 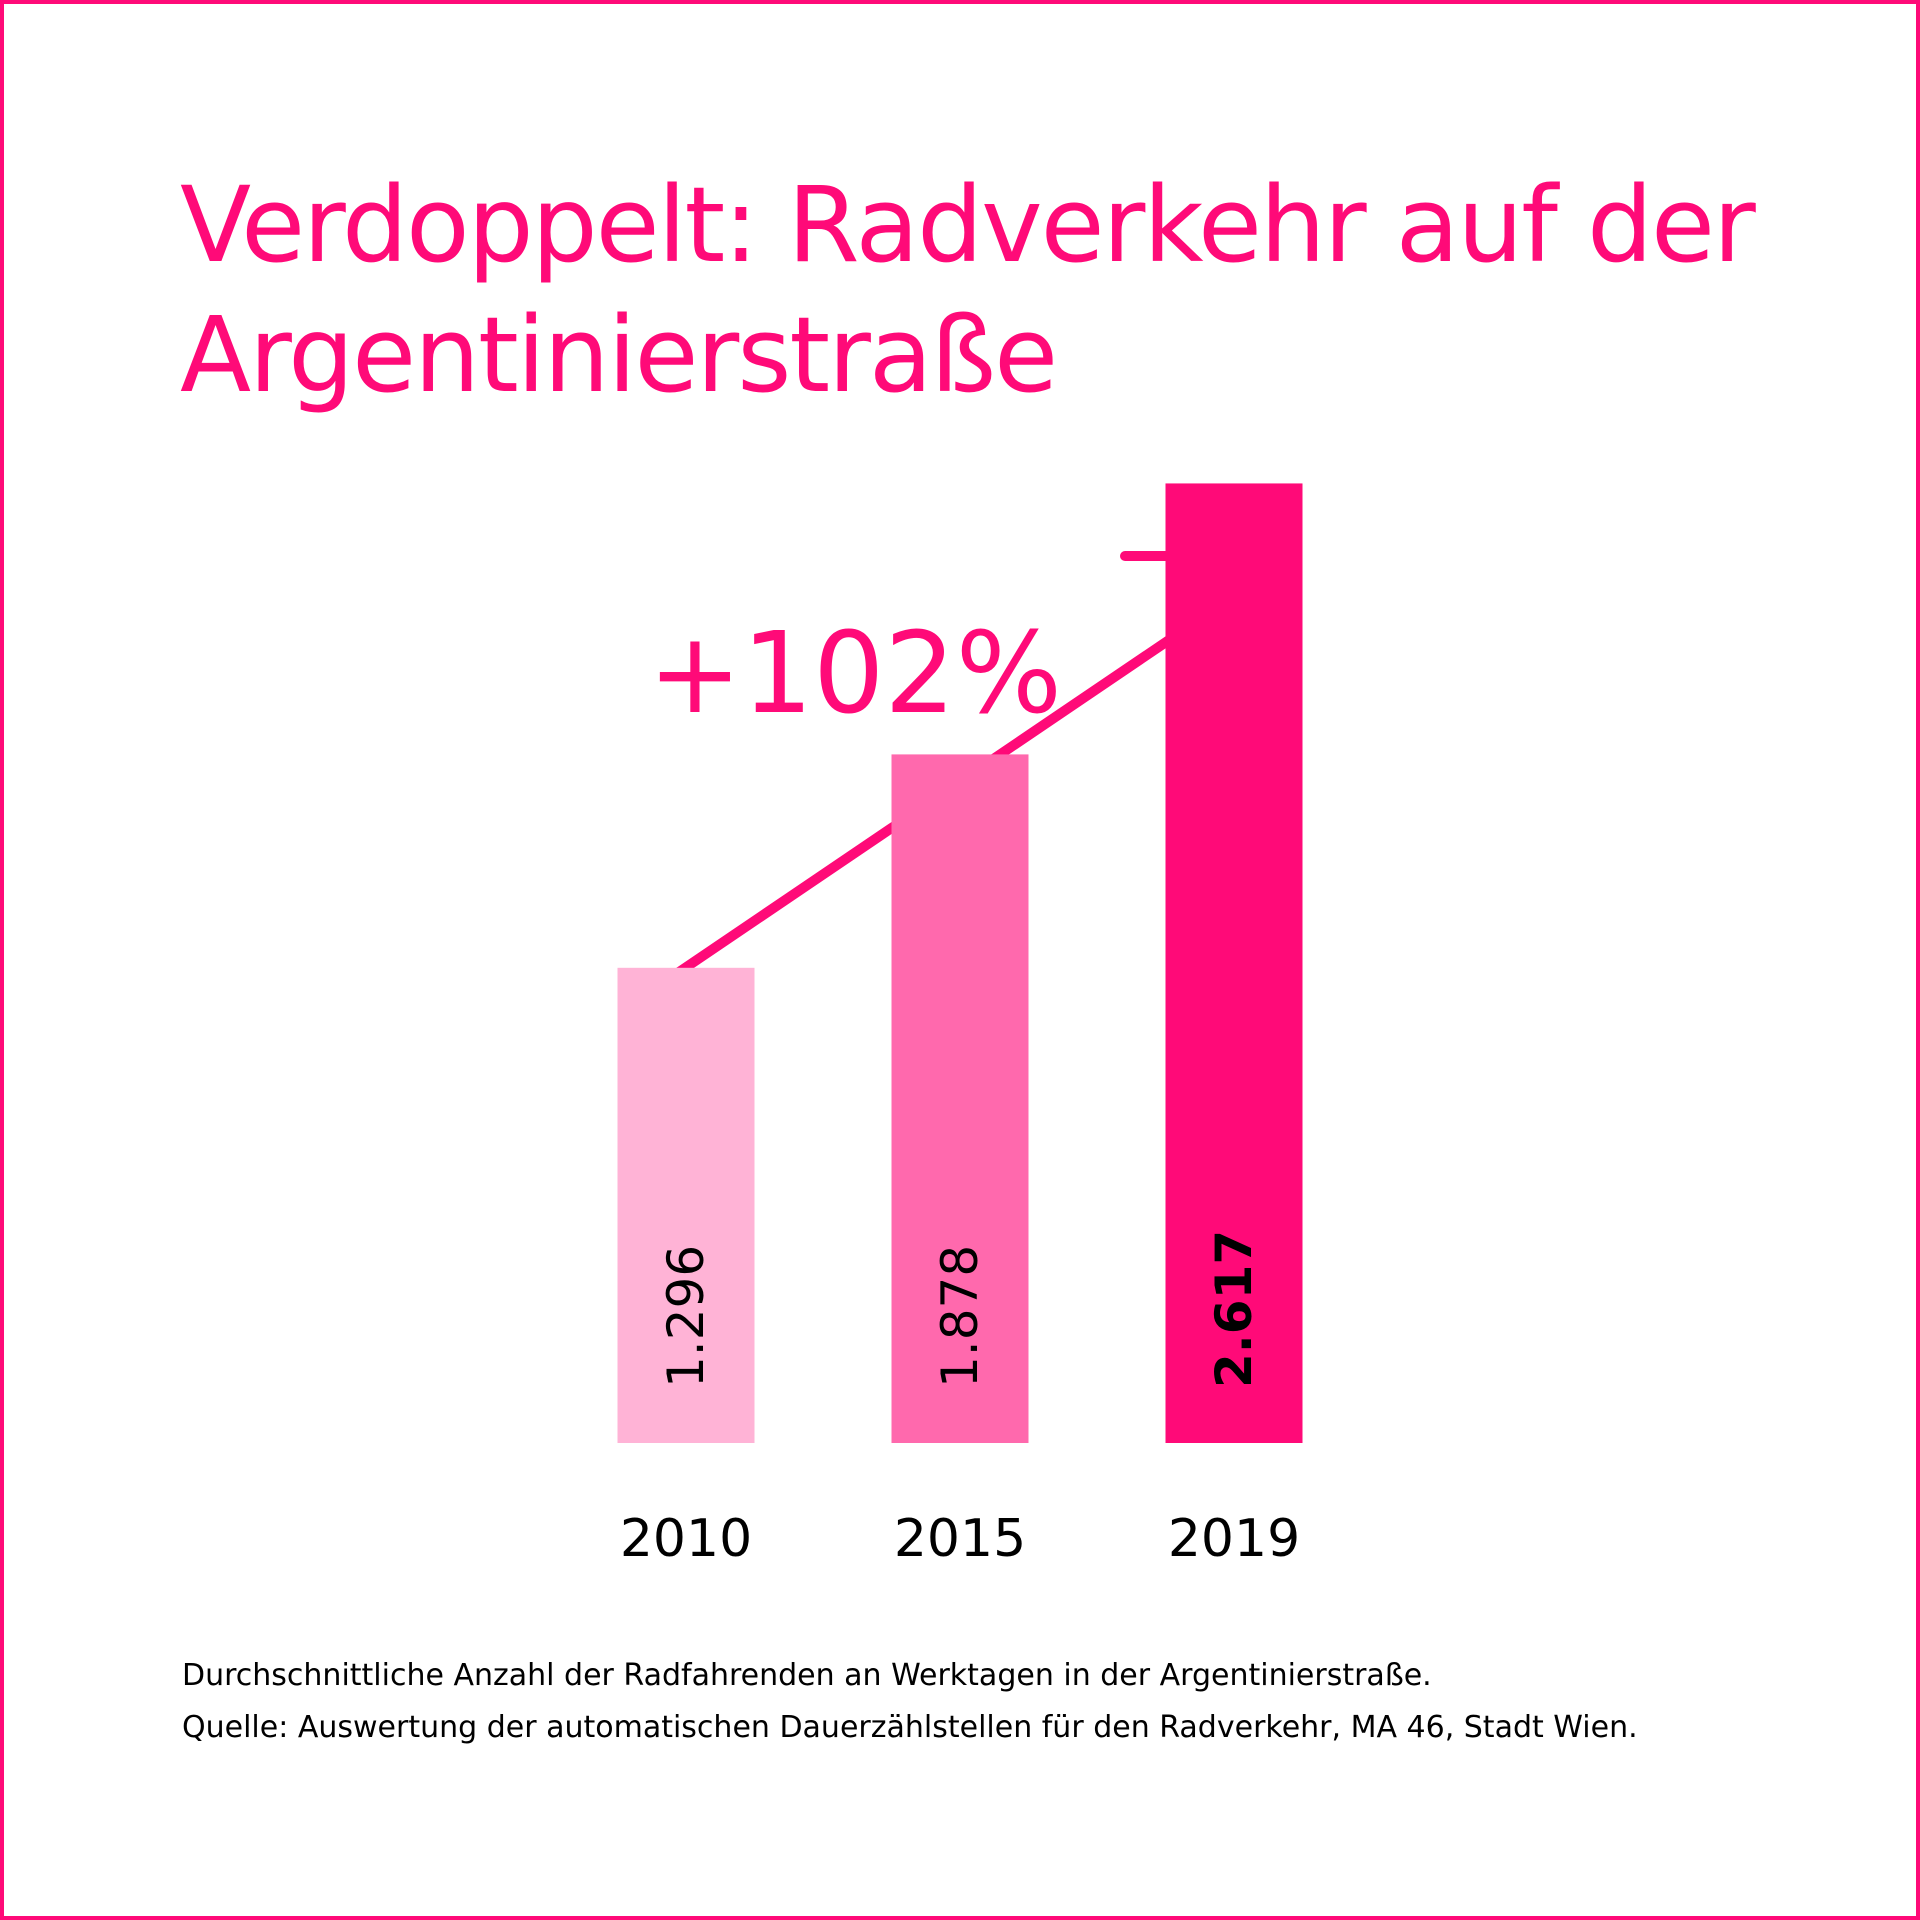 What do you see at coordinates (619, 355) in the screenshot?
I see `title-line-2: Argentinierstraße` at bounding box center [619, 355].